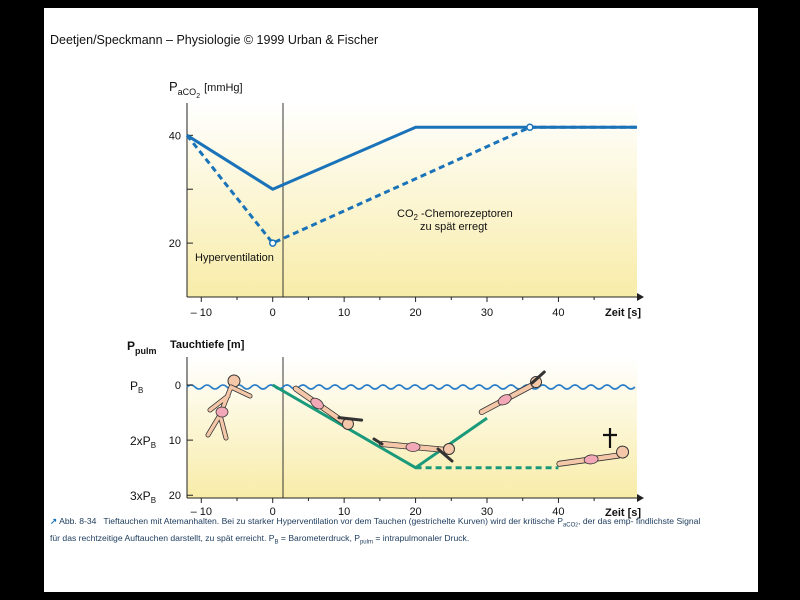  Describe the element at coordinates (207, 345) in the screenshot. I see `depth-axis-label: Tauchtiefe [m]` at that location.